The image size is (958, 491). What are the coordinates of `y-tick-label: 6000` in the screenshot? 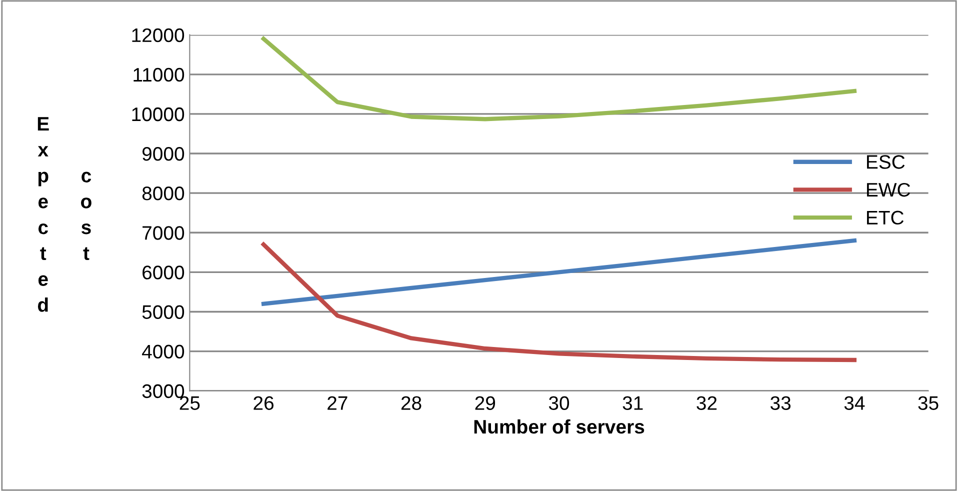 It's located at (163, 273).